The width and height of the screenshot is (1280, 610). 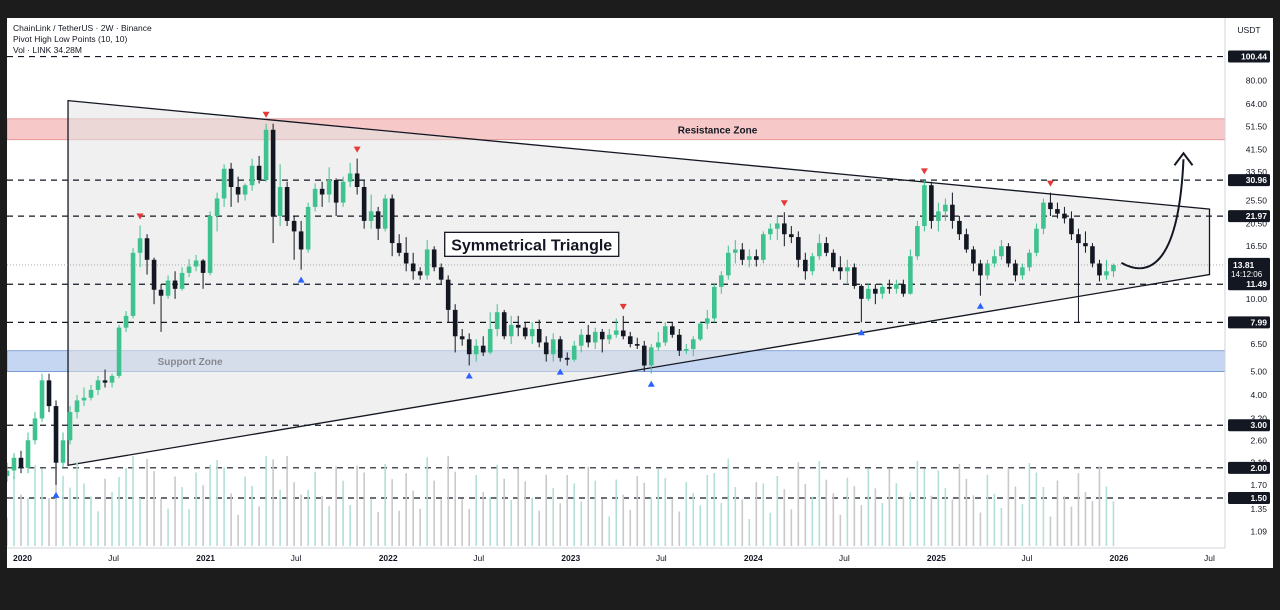 What do you see at coordinates (718, 130) in the screenshot?
I see `resistance-zone-label: Resistance Zone` at bounding box center [718, 130].